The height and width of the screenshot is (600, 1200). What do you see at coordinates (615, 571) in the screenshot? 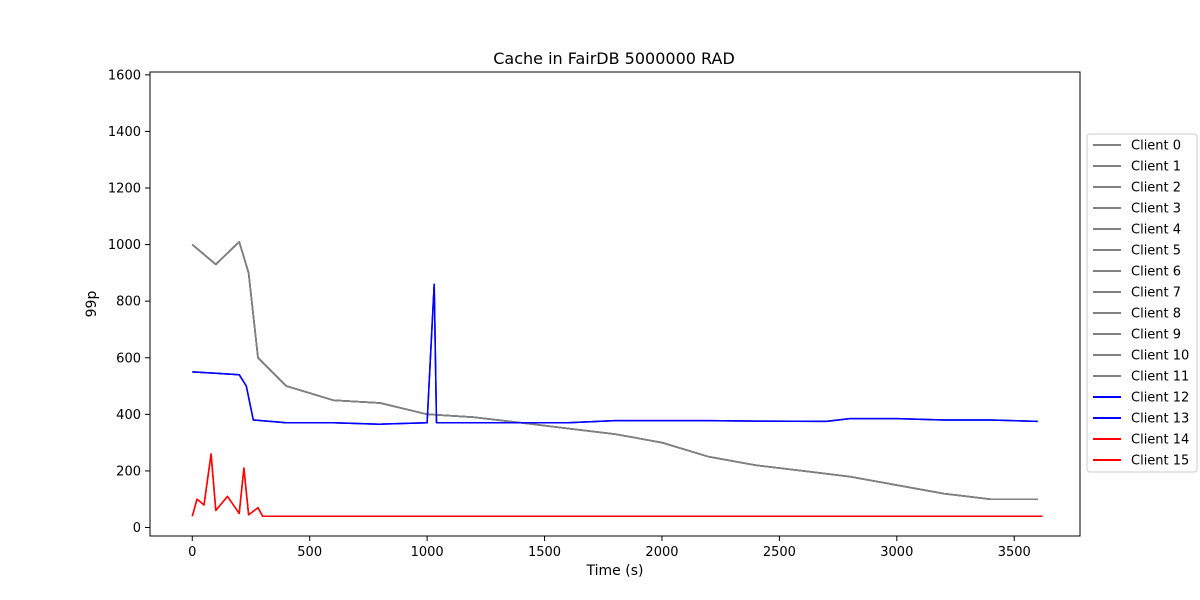
I see `x-axis-title: Time (s)` at bounding box center [615, 571].